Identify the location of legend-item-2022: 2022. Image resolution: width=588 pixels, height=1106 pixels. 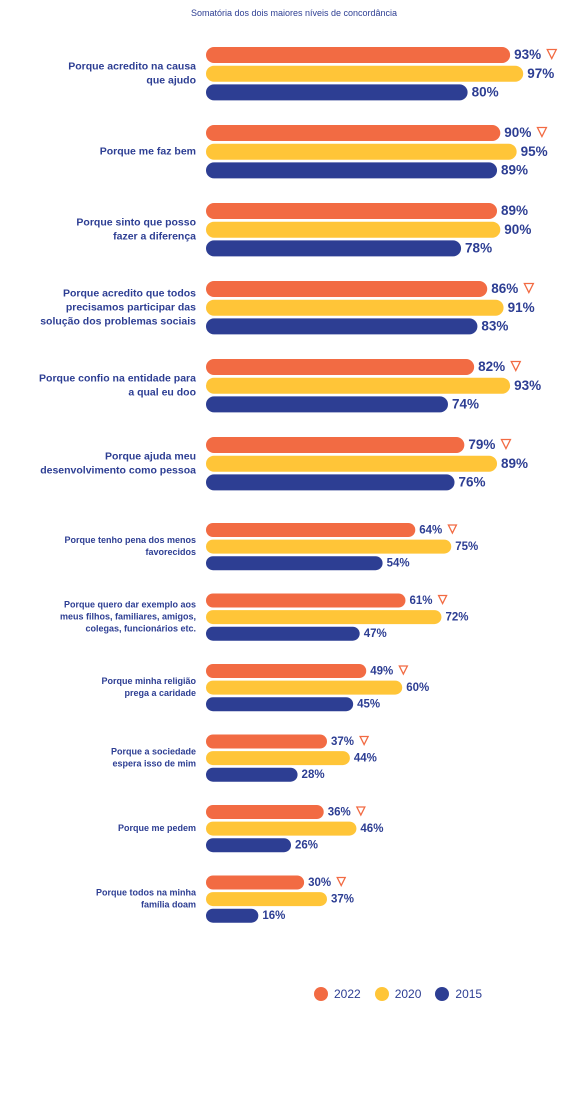
(337, 994).